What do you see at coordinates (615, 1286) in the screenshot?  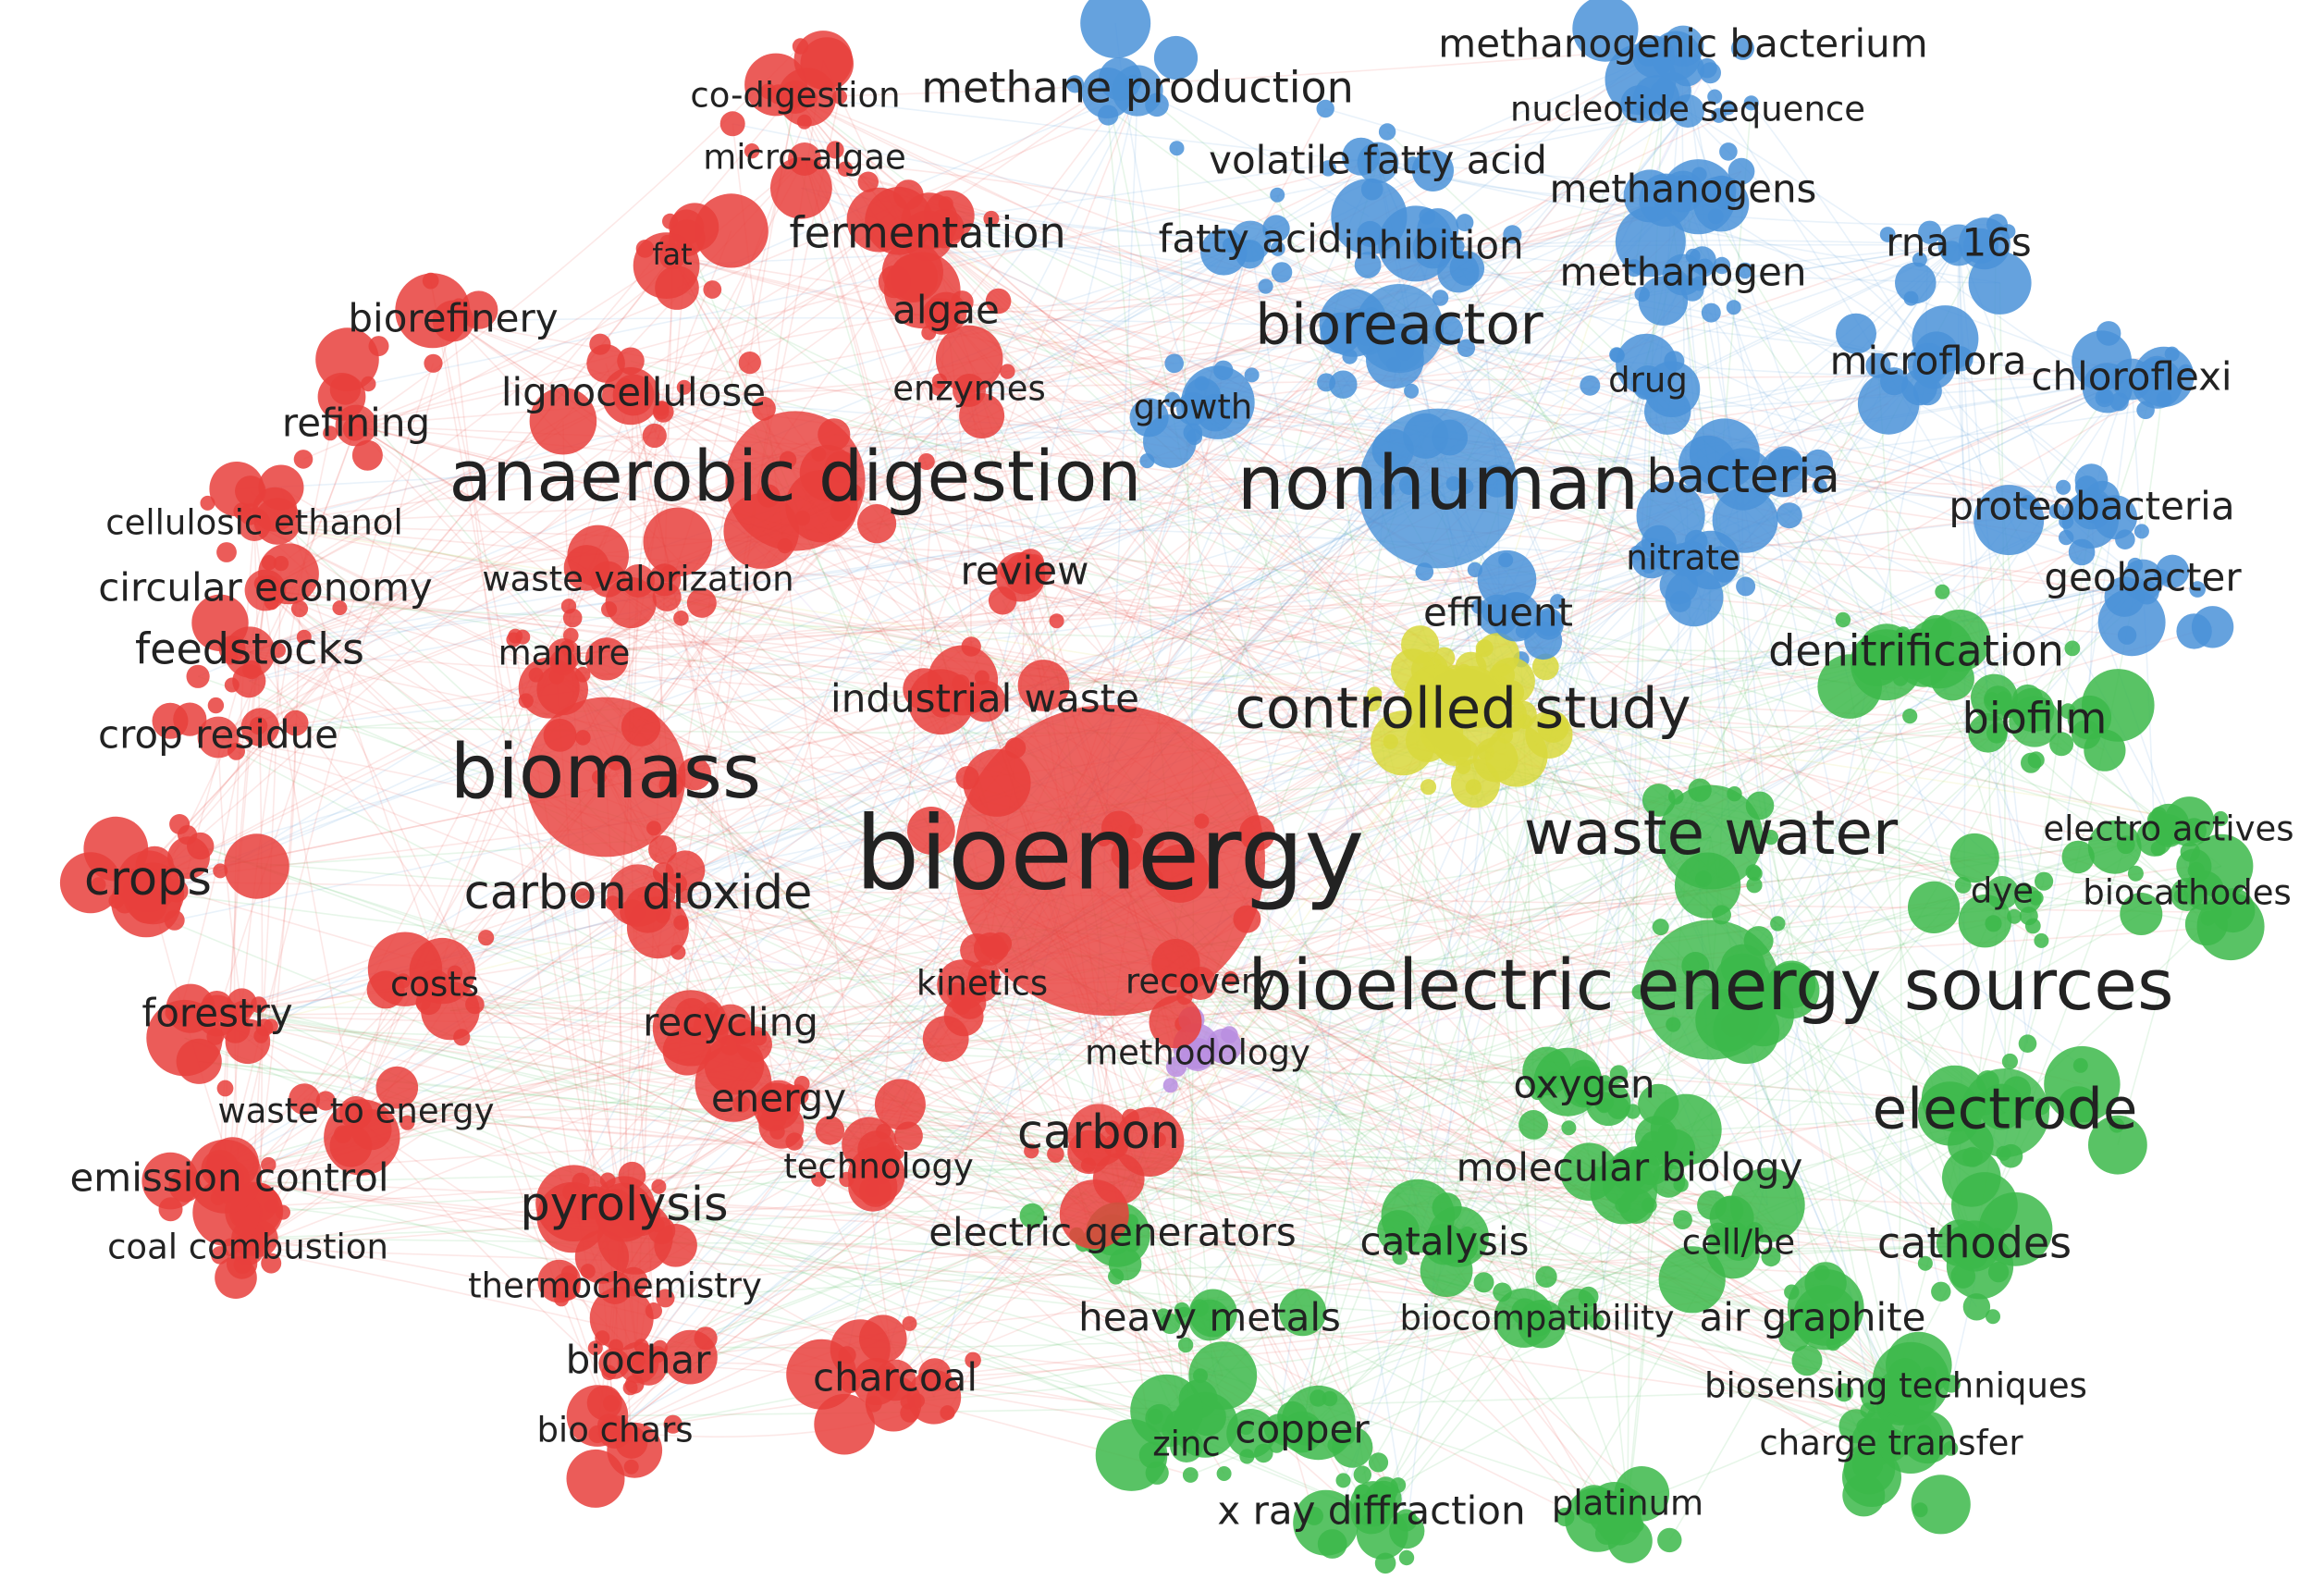 I see `term-label: thermochemistry` at bounding box center [615, 1286].